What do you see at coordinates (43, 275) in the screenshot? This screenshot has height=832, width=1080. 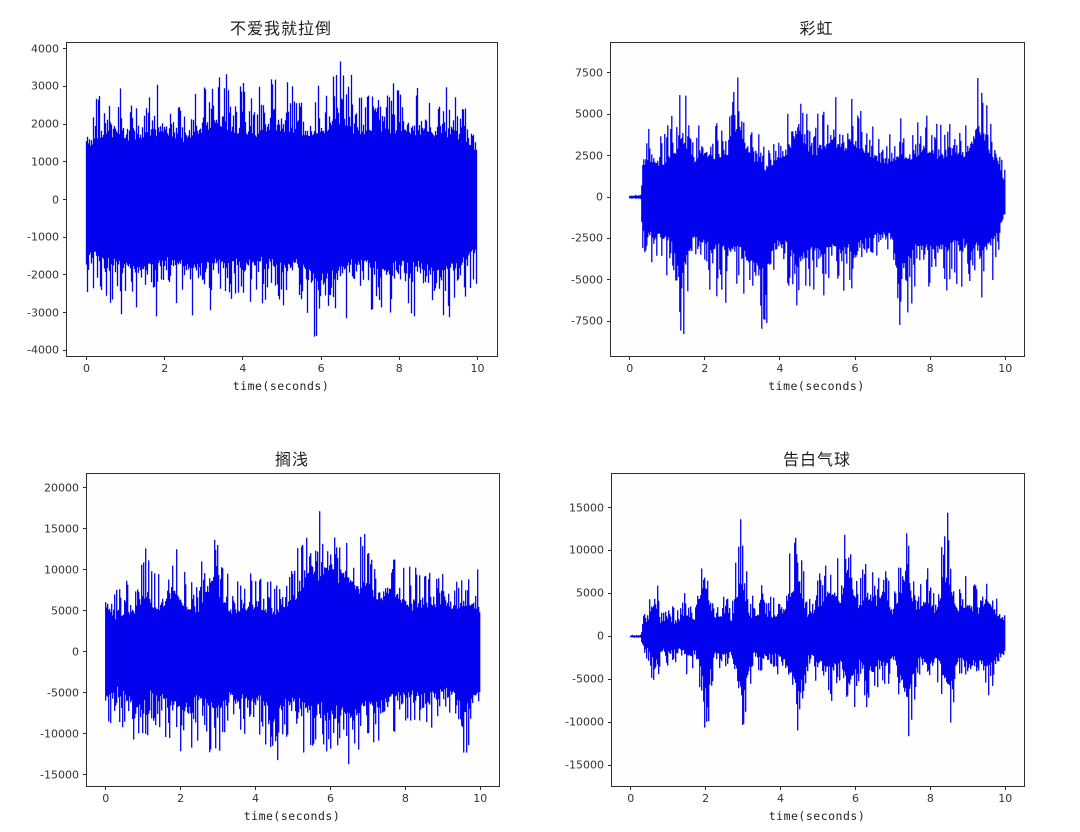 I see `y-tick-label: -2000` at bounding box center [43, 275].